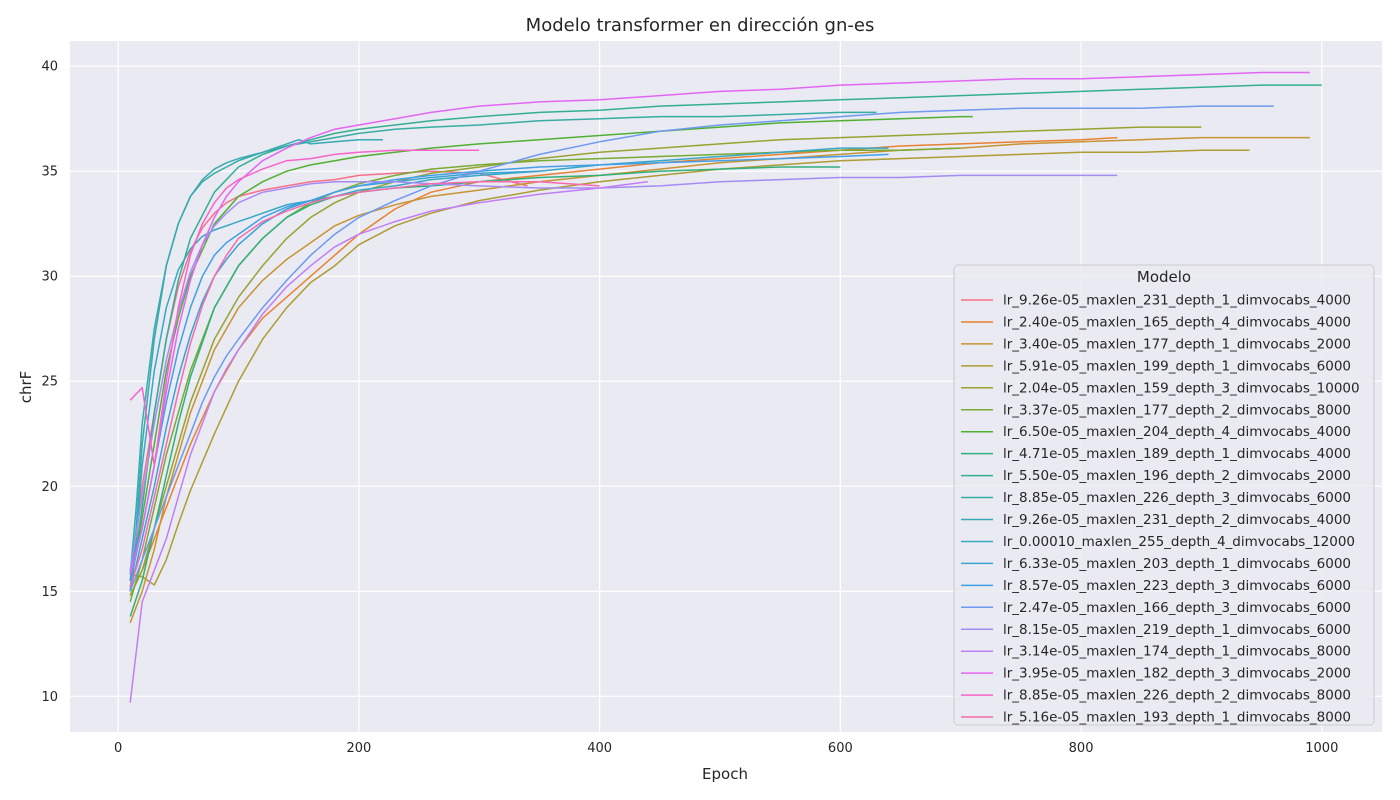 This screenshot has height=800, width=1400. What do you see at coordinates (49, 487) in the screenshot?
I see `y-tick-label: 20` at bounding box center [49, 487].